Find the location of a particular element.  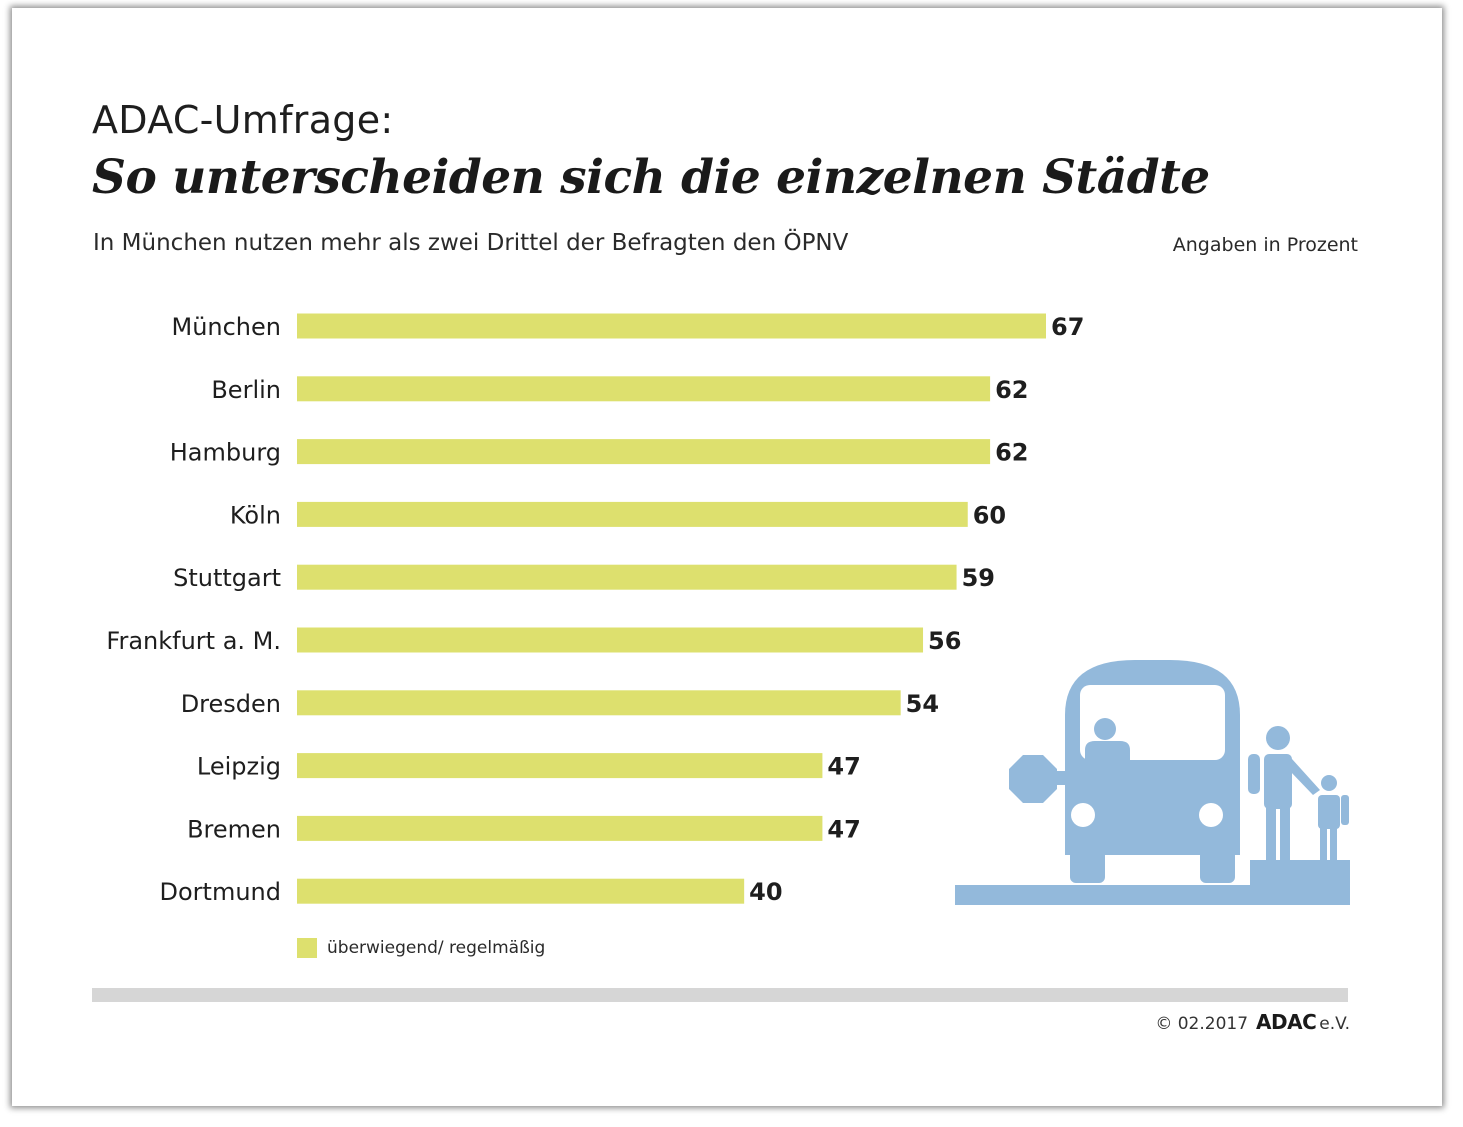

category-label: Frankfurt a. M. is located at coordinates (193, 641).